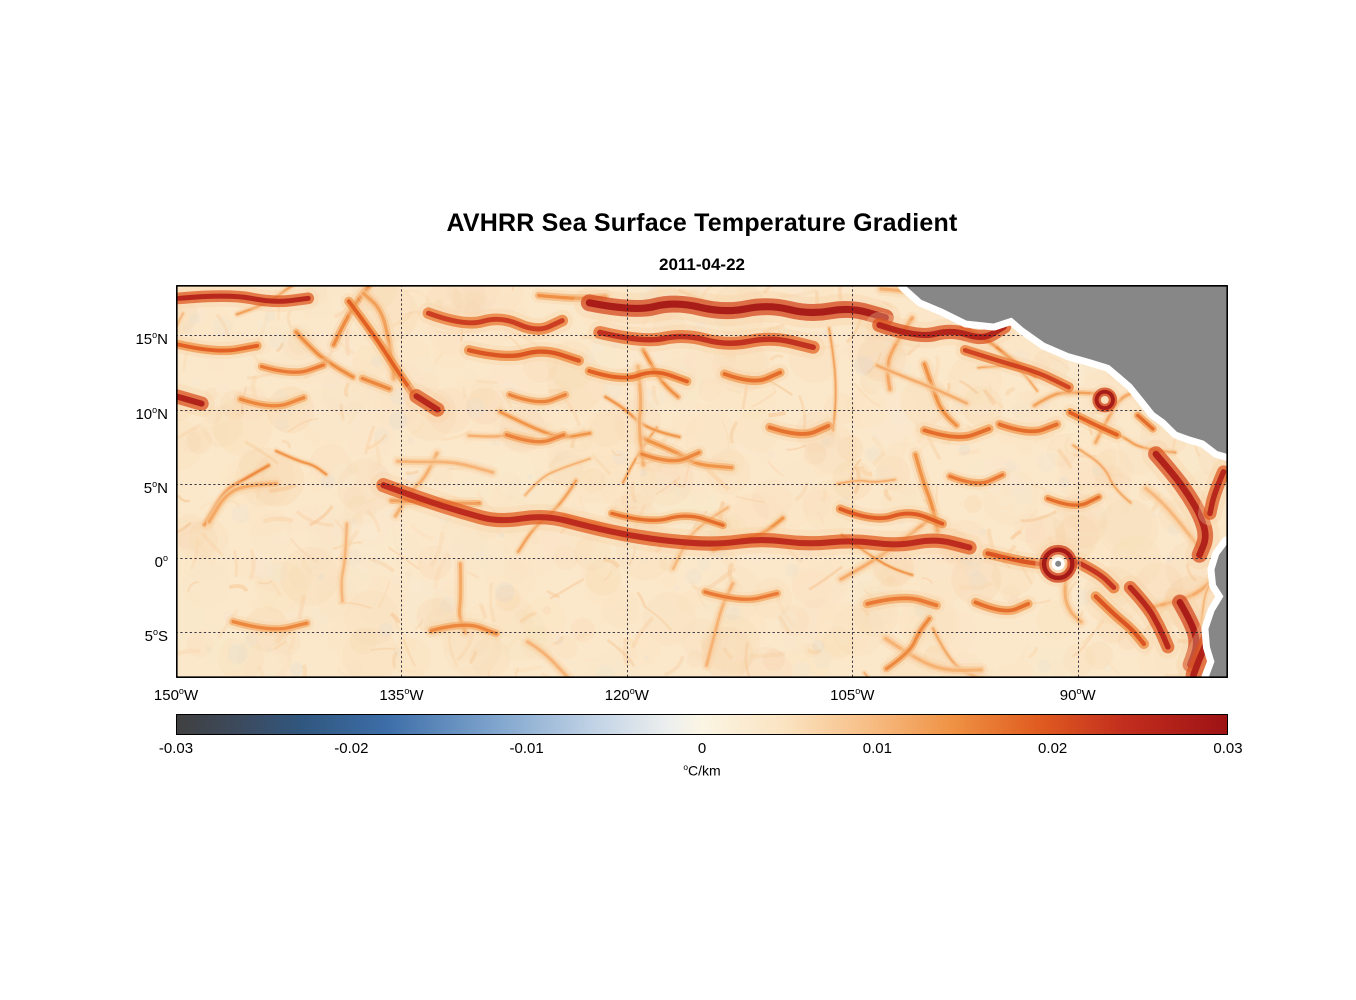 This screenshot has height=1000, width=1356. Describe the element at coordinates (702, 770) in the screenshot. I see `colorbar-units-label: oC/km` at that location.